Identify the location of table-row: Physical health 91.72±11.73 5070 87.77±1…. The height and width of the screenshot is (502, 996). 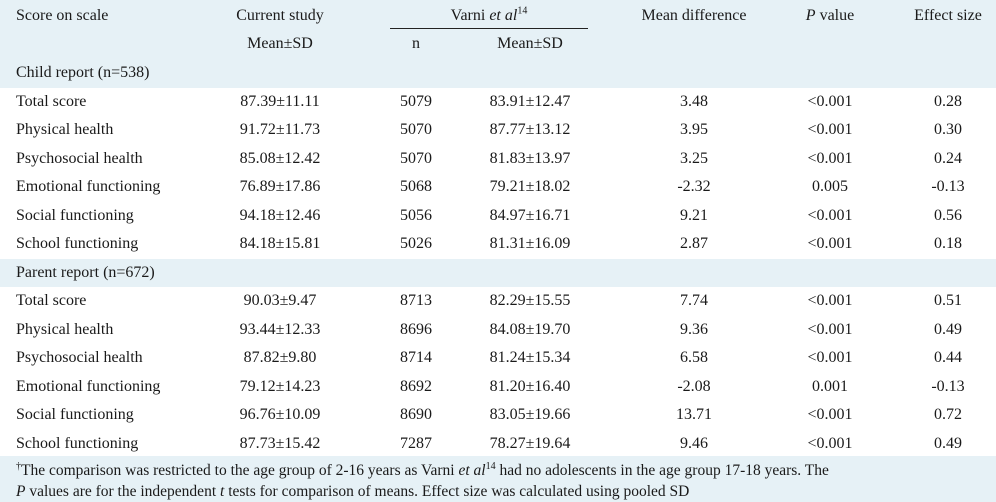
(498, 130).